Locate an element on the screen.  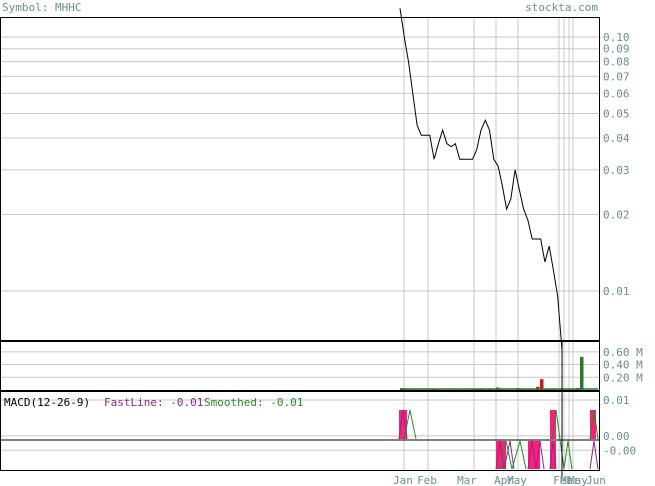
price-tick-label: 0.09 is located at coordinates (616, 49).